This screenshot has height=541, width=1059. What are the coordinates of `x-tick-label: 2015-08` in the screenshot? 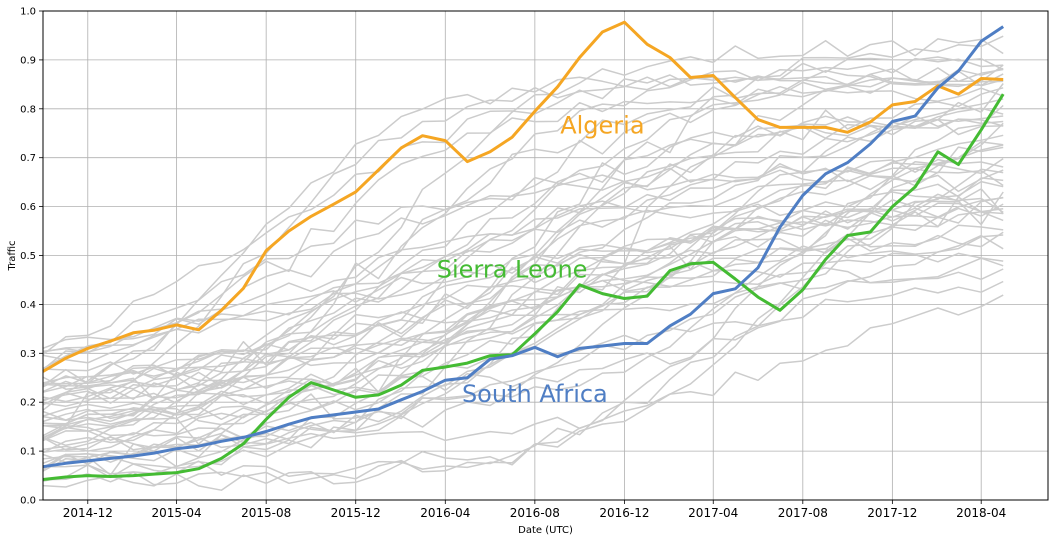 It's located at (266, 513).